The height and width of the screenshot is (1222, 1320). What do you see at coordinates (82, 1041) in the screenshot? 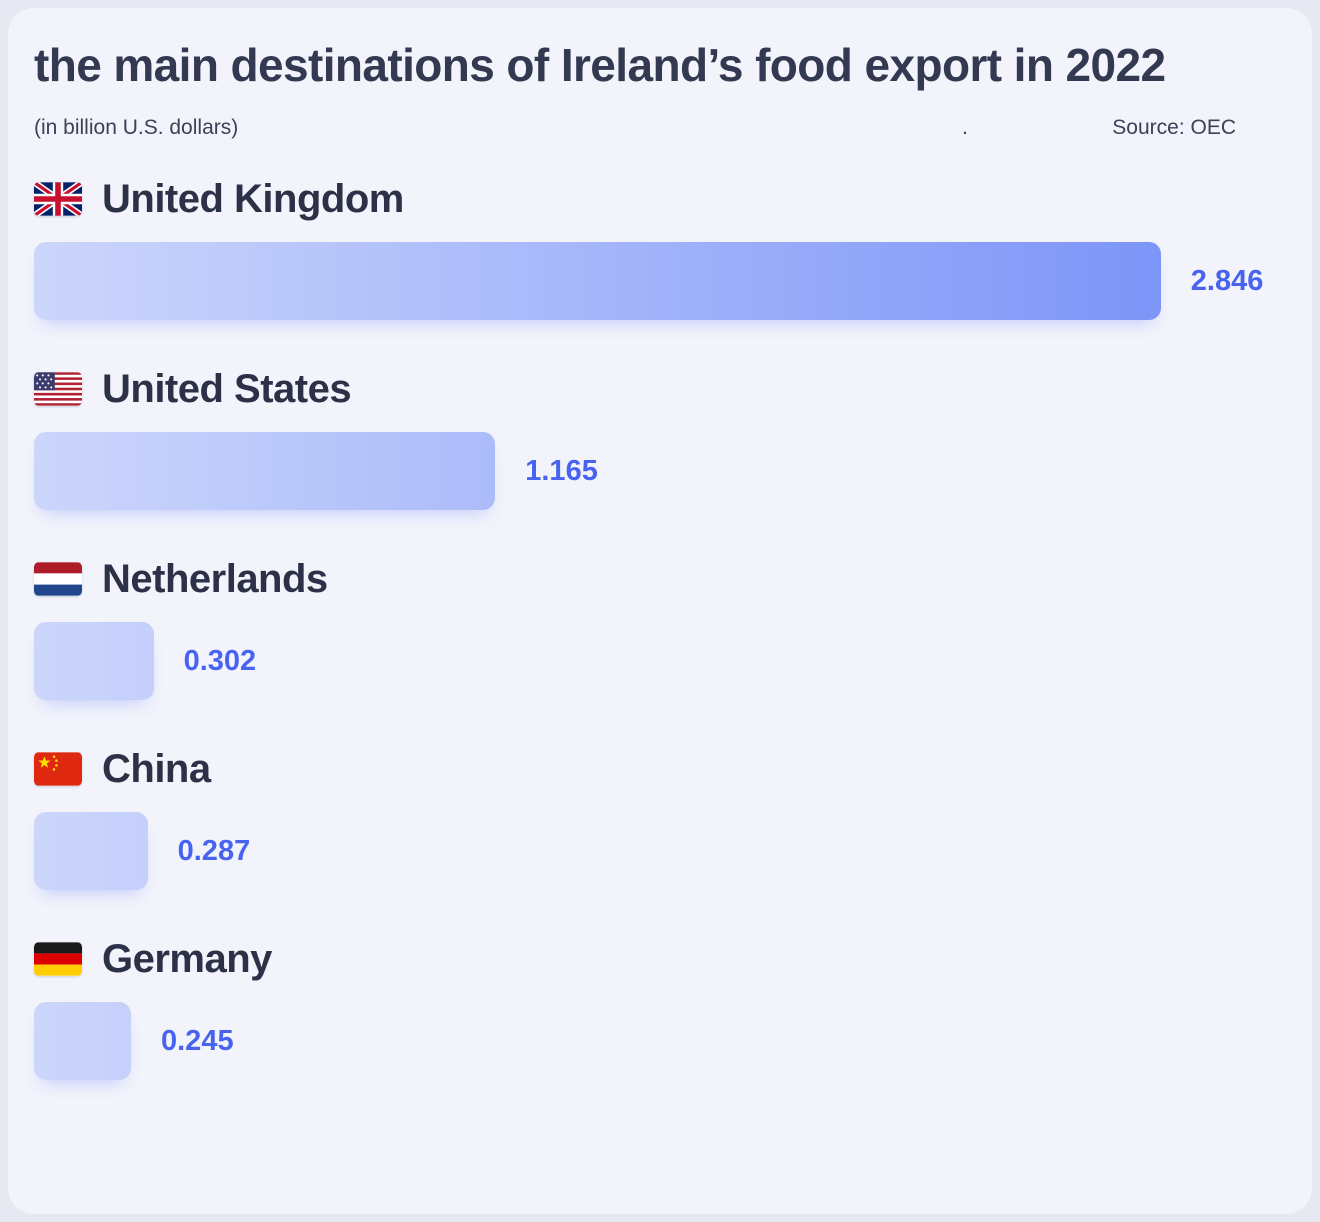
I see `bar-germany` at bounding box center [82, 1041].